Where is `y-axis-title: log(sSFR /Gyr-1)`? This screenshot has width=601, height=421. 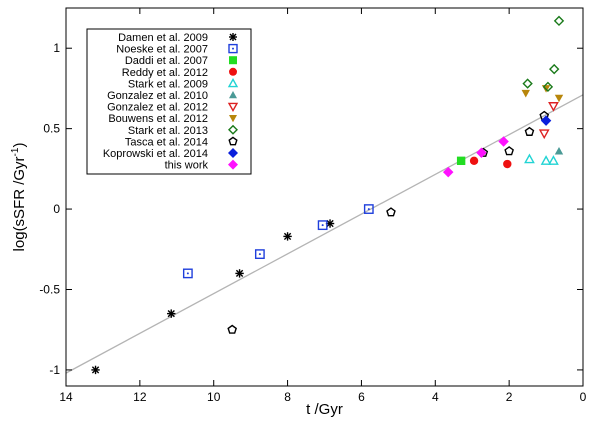 y-axis-title: log(sSFR /Gyr-1) is located at coordinates (19, 197).